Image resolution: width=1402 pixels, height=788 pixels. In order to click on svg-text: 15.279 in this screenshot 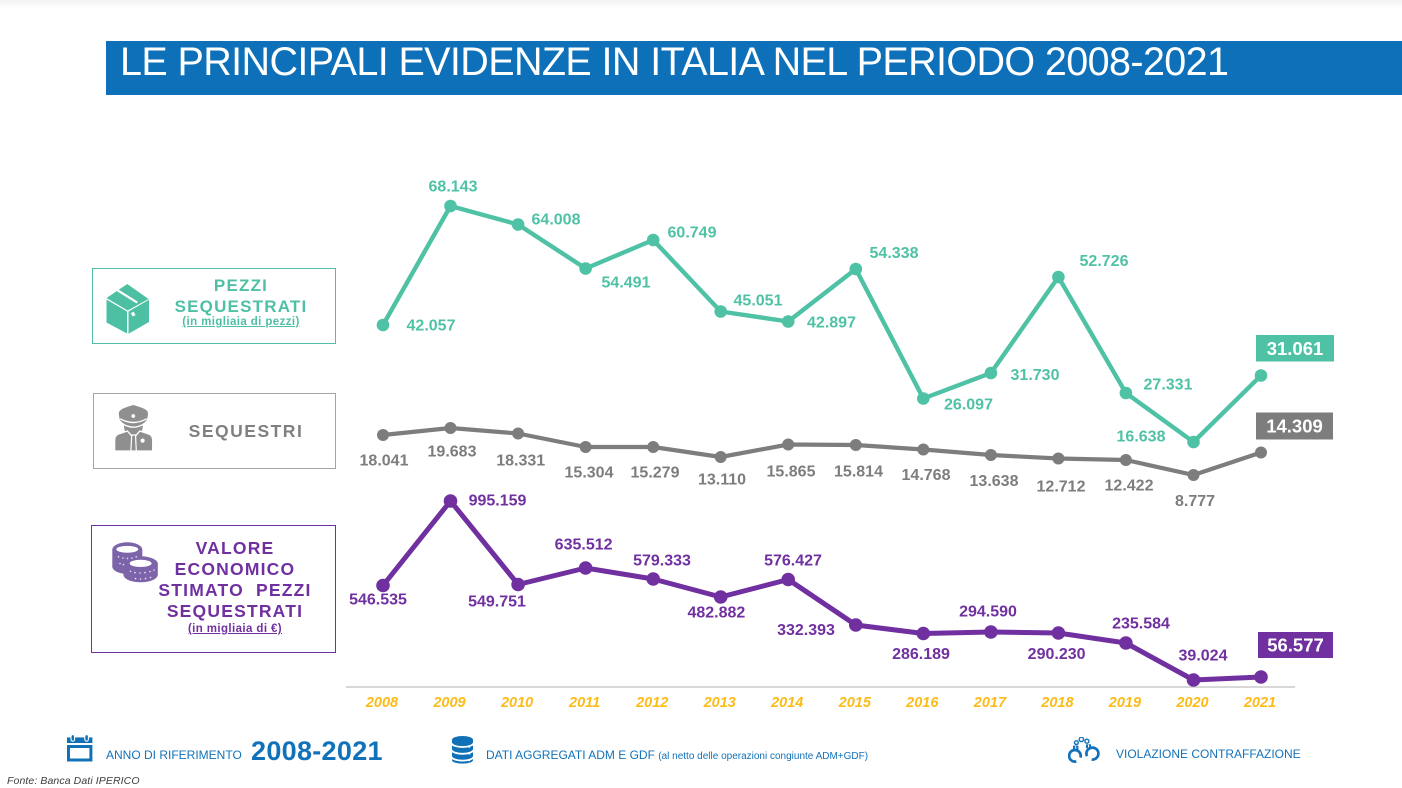, I will do `click(655, 473)`.